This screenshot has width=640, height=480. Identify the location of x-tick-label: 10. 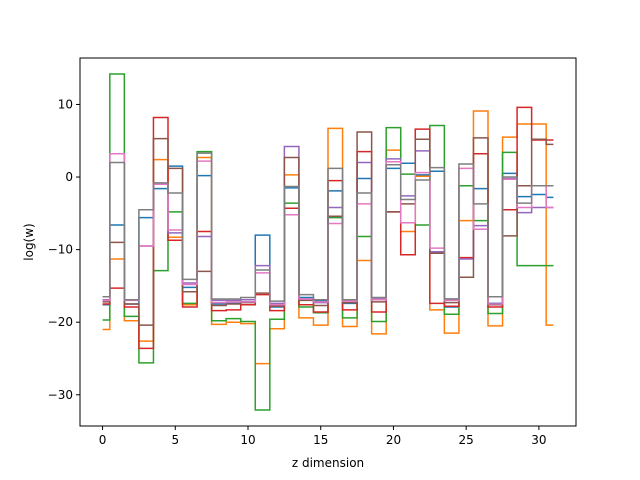
(247, 440).